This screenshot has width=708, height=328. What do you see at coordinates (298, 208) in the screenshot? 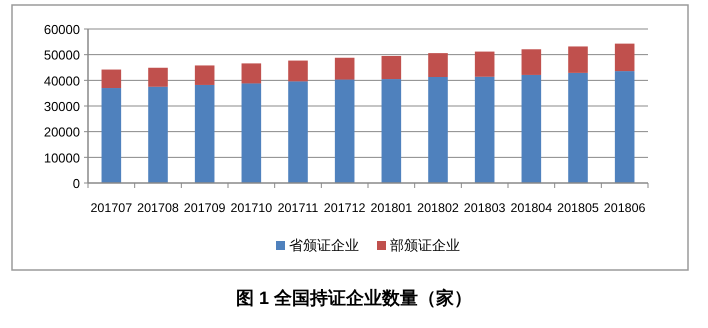
I see `x-tick-label: 201711` at bounding box center [298, 208].